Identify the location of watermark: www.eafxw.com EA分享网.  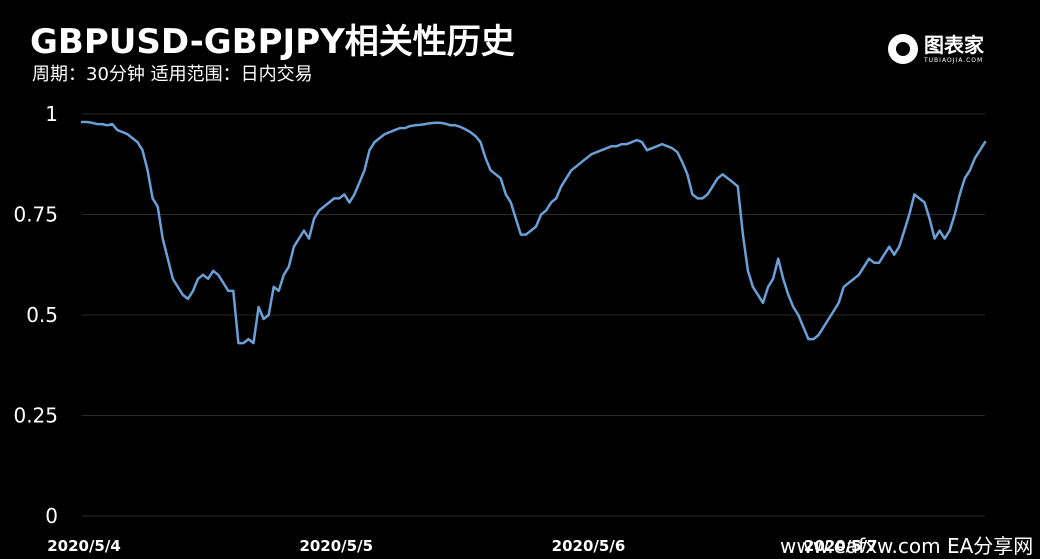
(907, 546).